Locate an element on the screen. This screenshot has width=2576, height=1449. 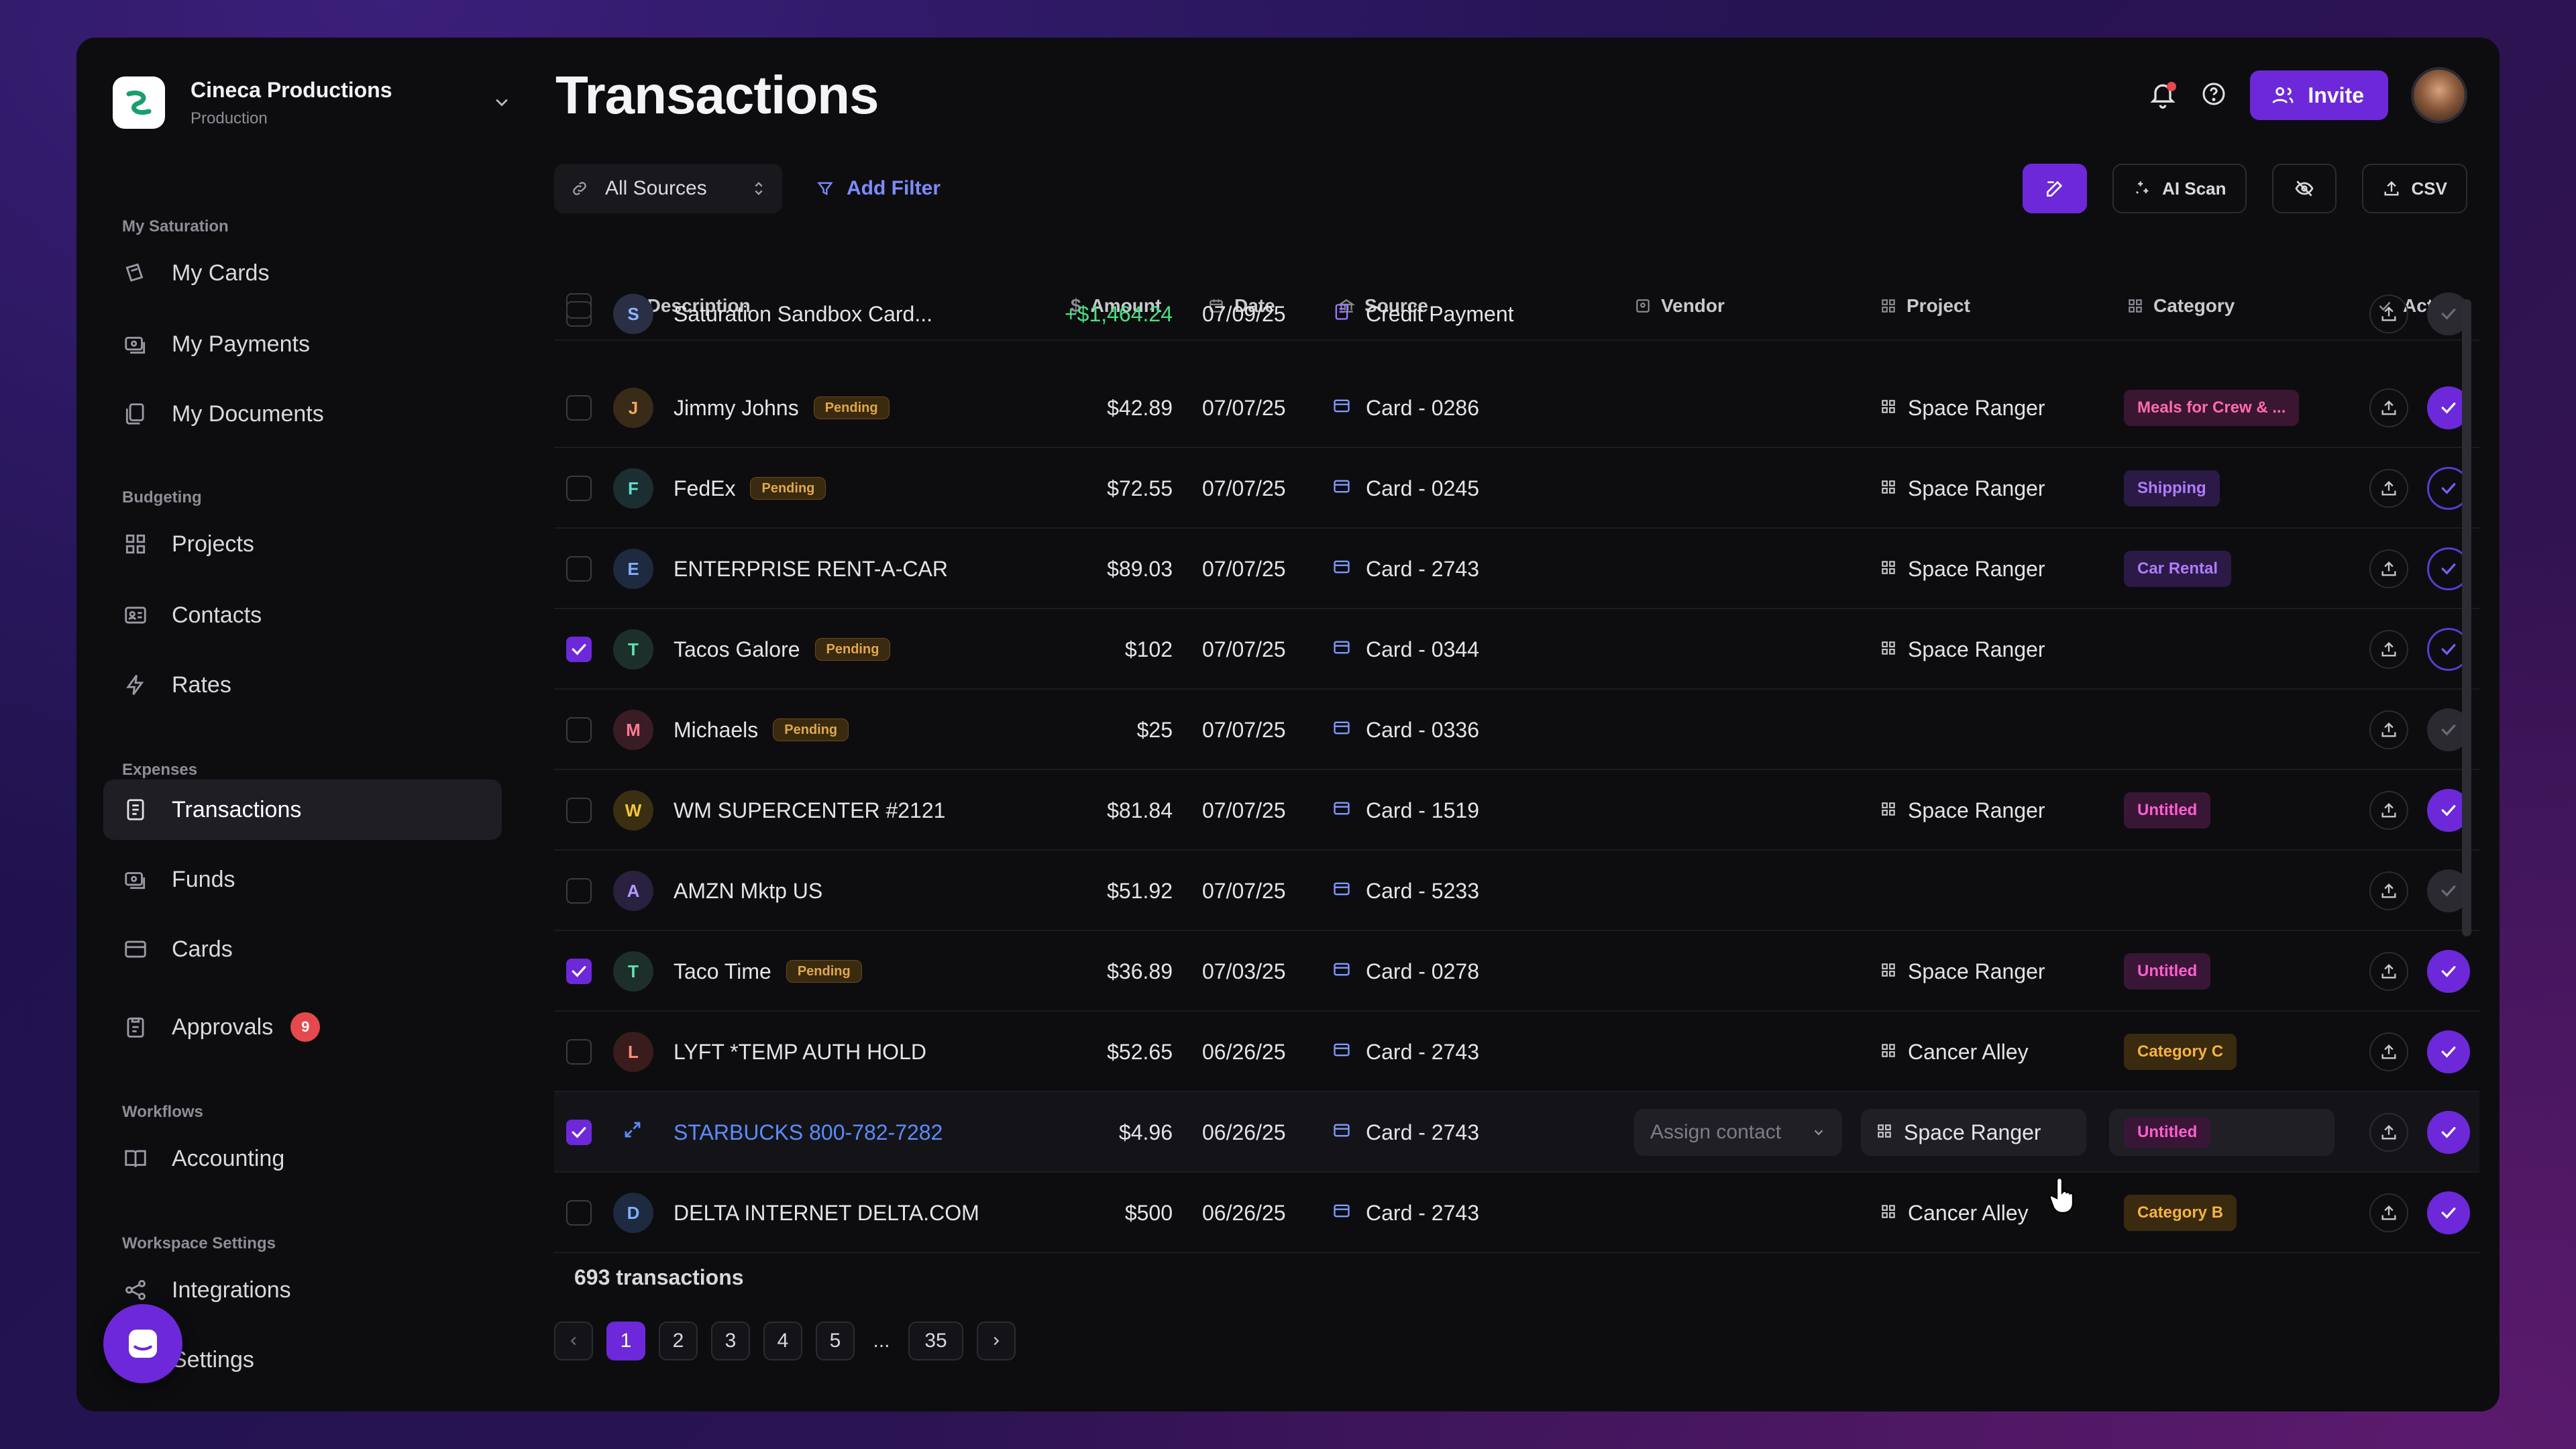
sidebar-item-funds: Funds is located at coordinates (302, 879).